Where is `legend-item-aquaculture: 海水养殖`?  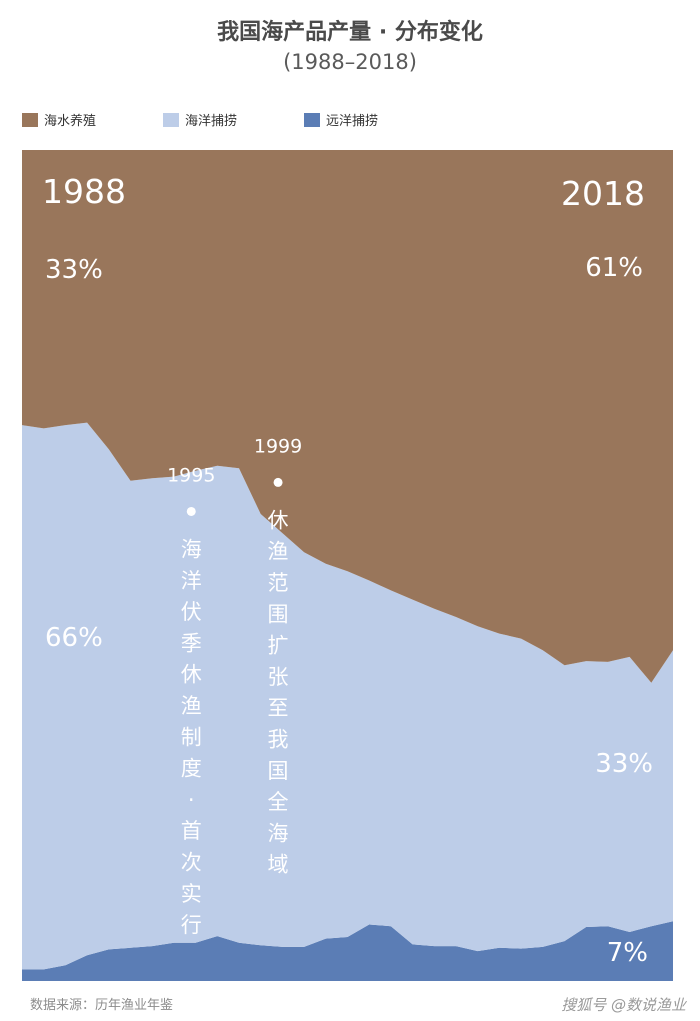 legend-item-aquaculture: 海水养殖 is located at coordinates (59, 119).